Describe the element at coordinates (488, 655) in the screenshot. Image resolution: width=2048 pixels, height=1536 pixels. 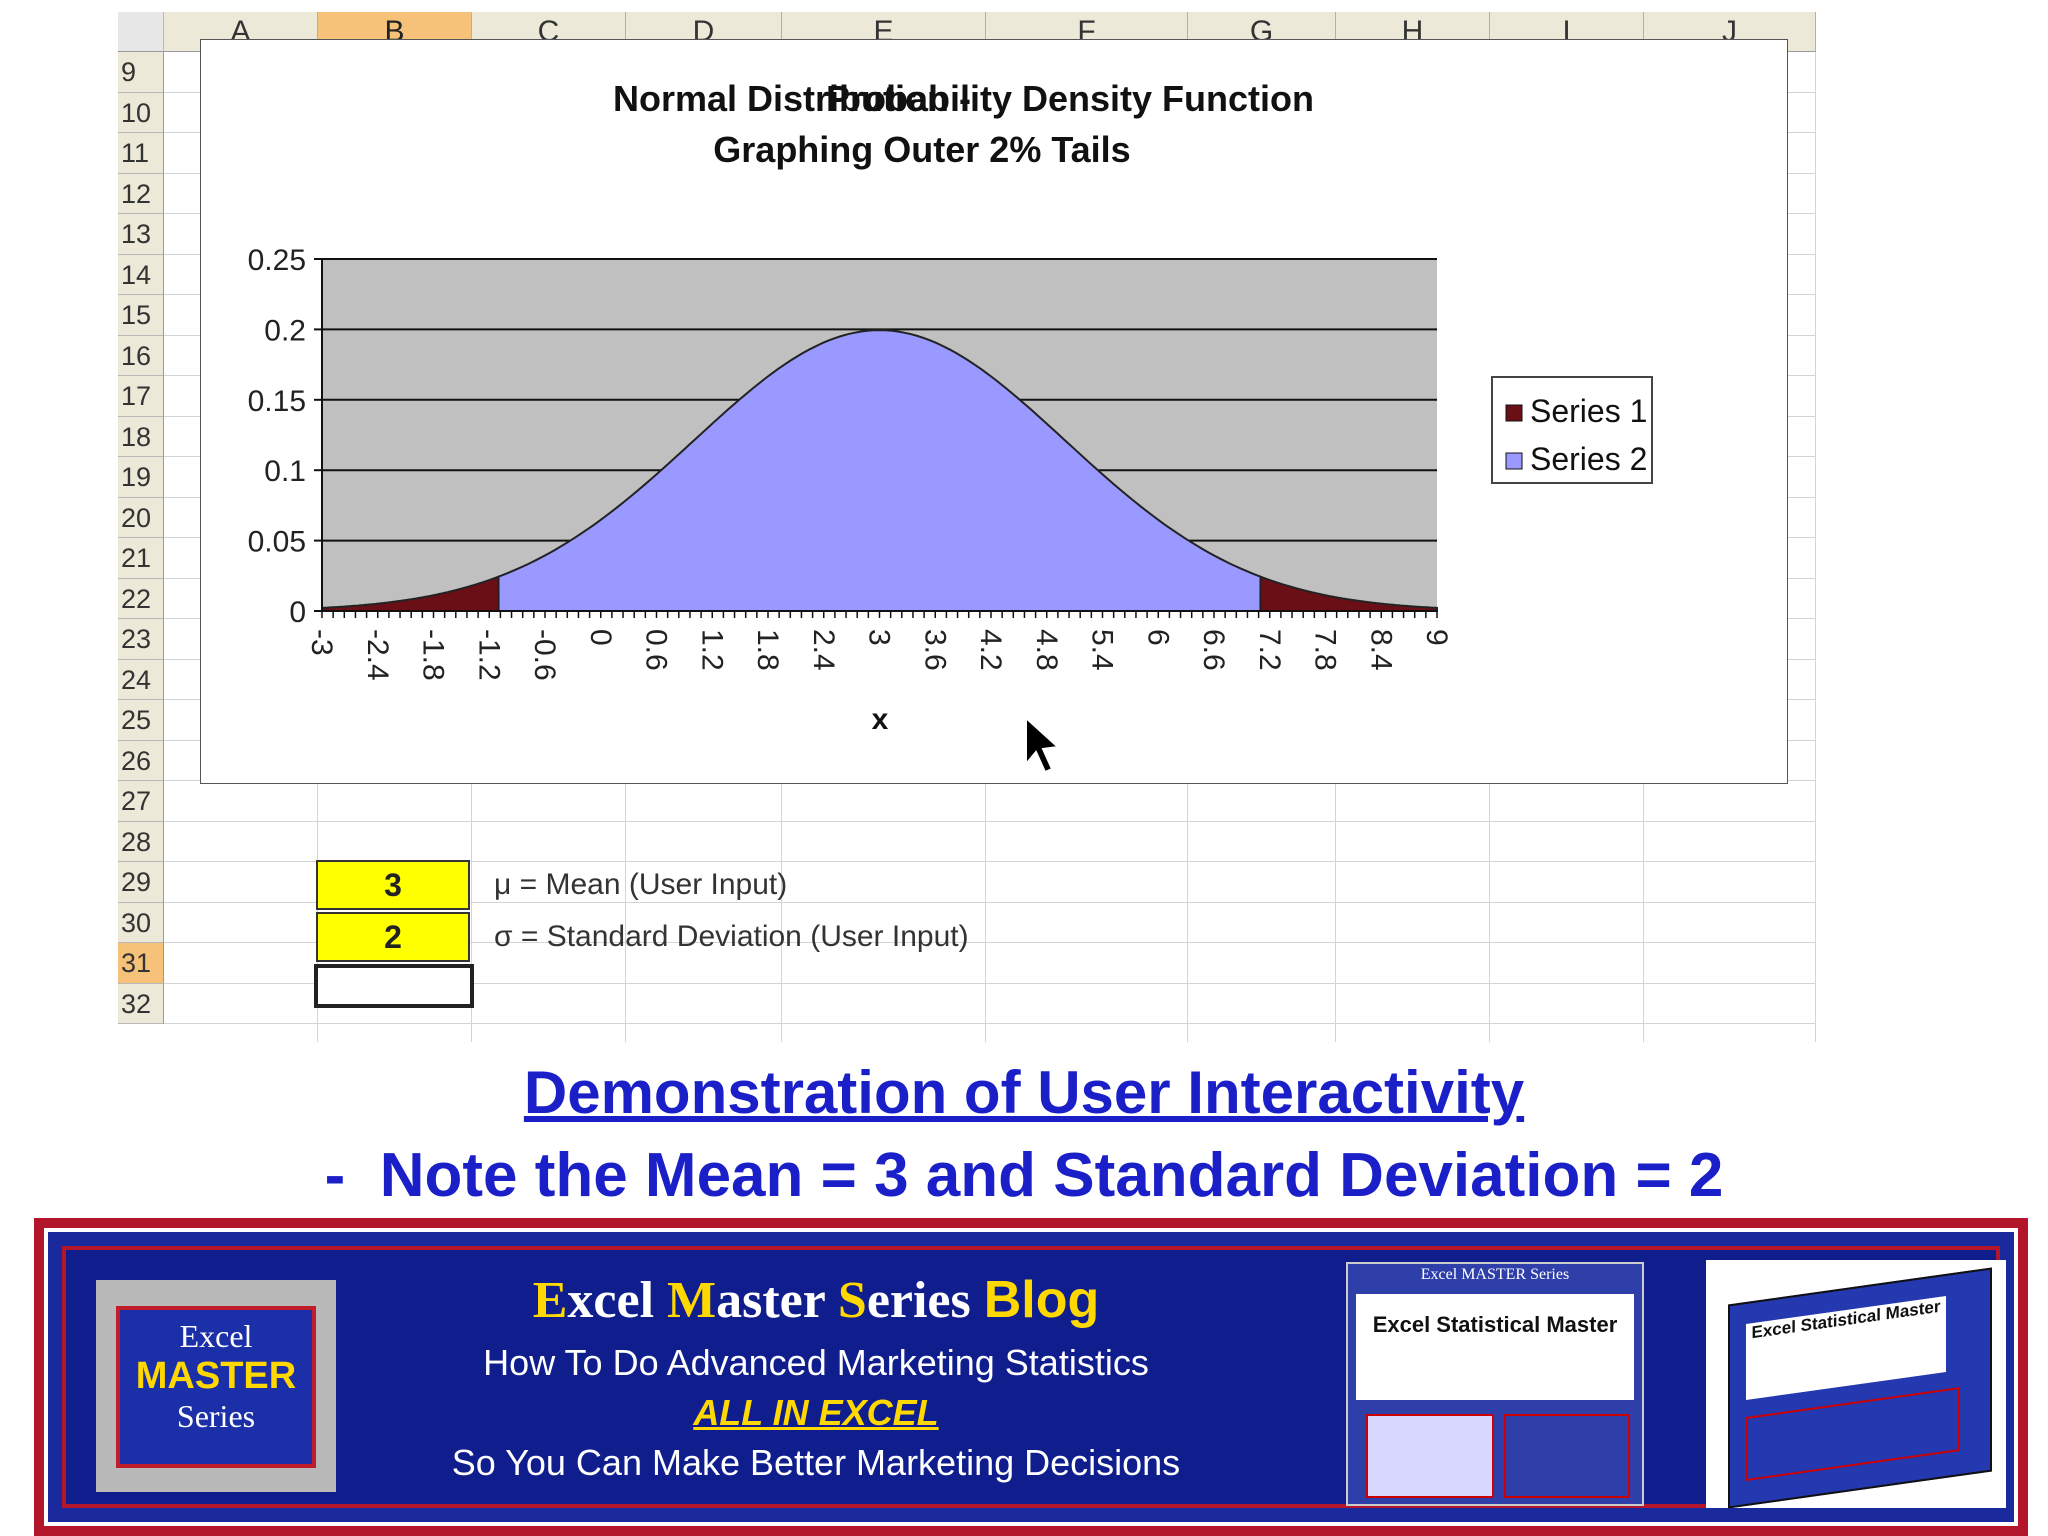
I see `x-tick-label: -1.2` at that location.